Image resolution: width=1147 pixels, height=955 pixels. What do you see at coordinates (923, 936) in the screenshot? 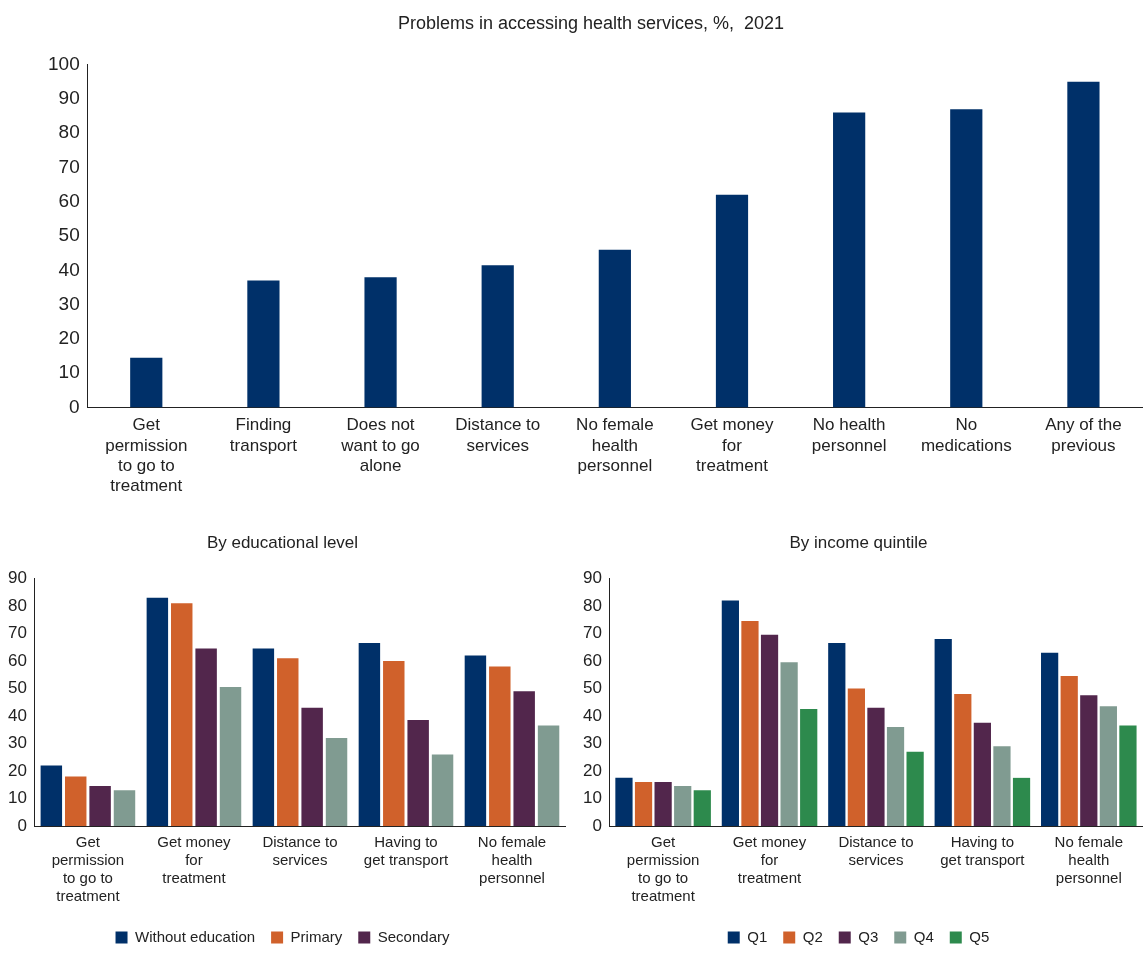
I see `legend-label: Q4` at bounding box center [923, 936].